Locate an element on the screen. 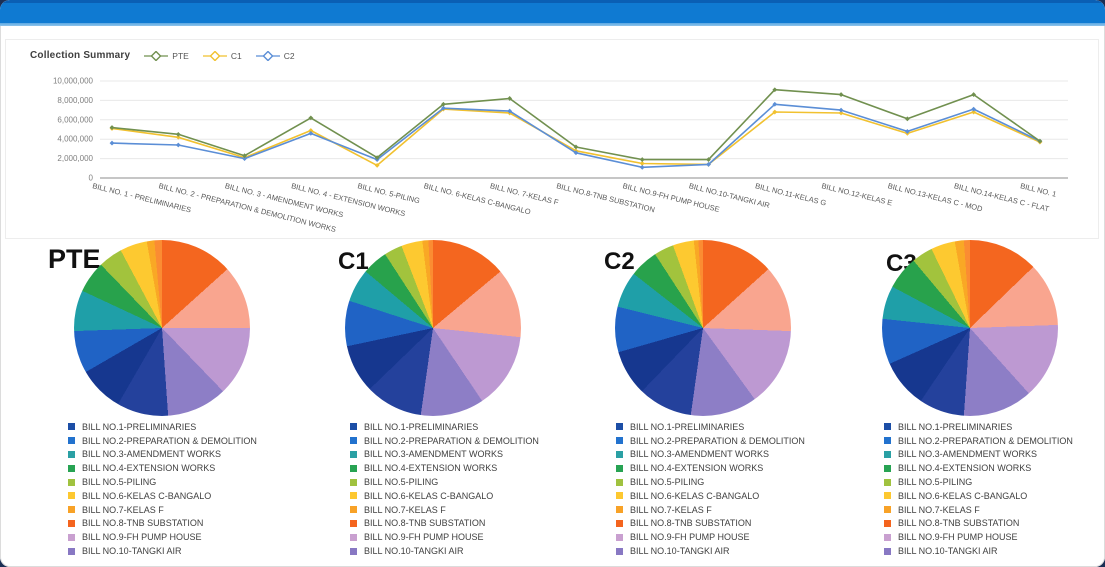 The height and width of the screenshot is (567, 1105). pie-chart-c1 is located at coordinates (433, 328).